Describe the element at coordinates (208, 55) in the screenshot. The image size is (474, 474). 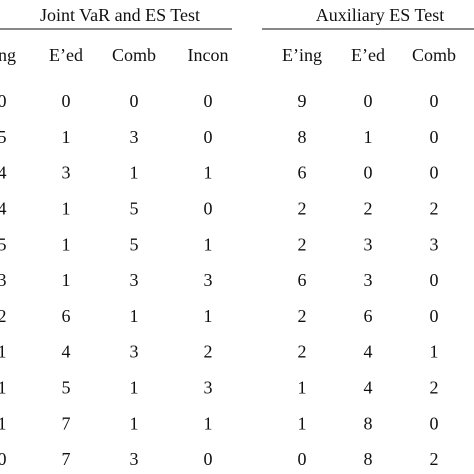
I see `column-header: Incon` at that location.